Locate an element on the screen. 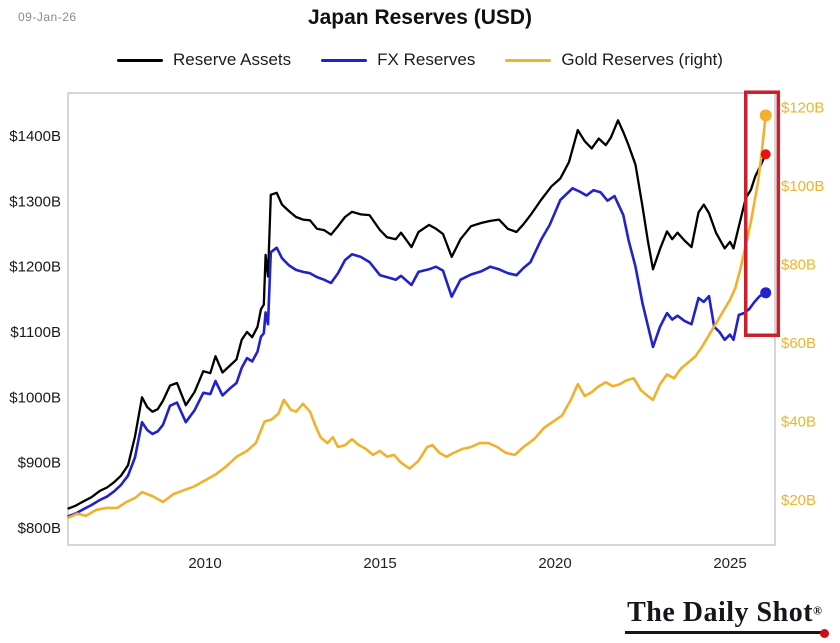 This screenshot has height=643, width=840. legend-item-fx-reserves: FX Reserves is located at coordinates (398, 60).